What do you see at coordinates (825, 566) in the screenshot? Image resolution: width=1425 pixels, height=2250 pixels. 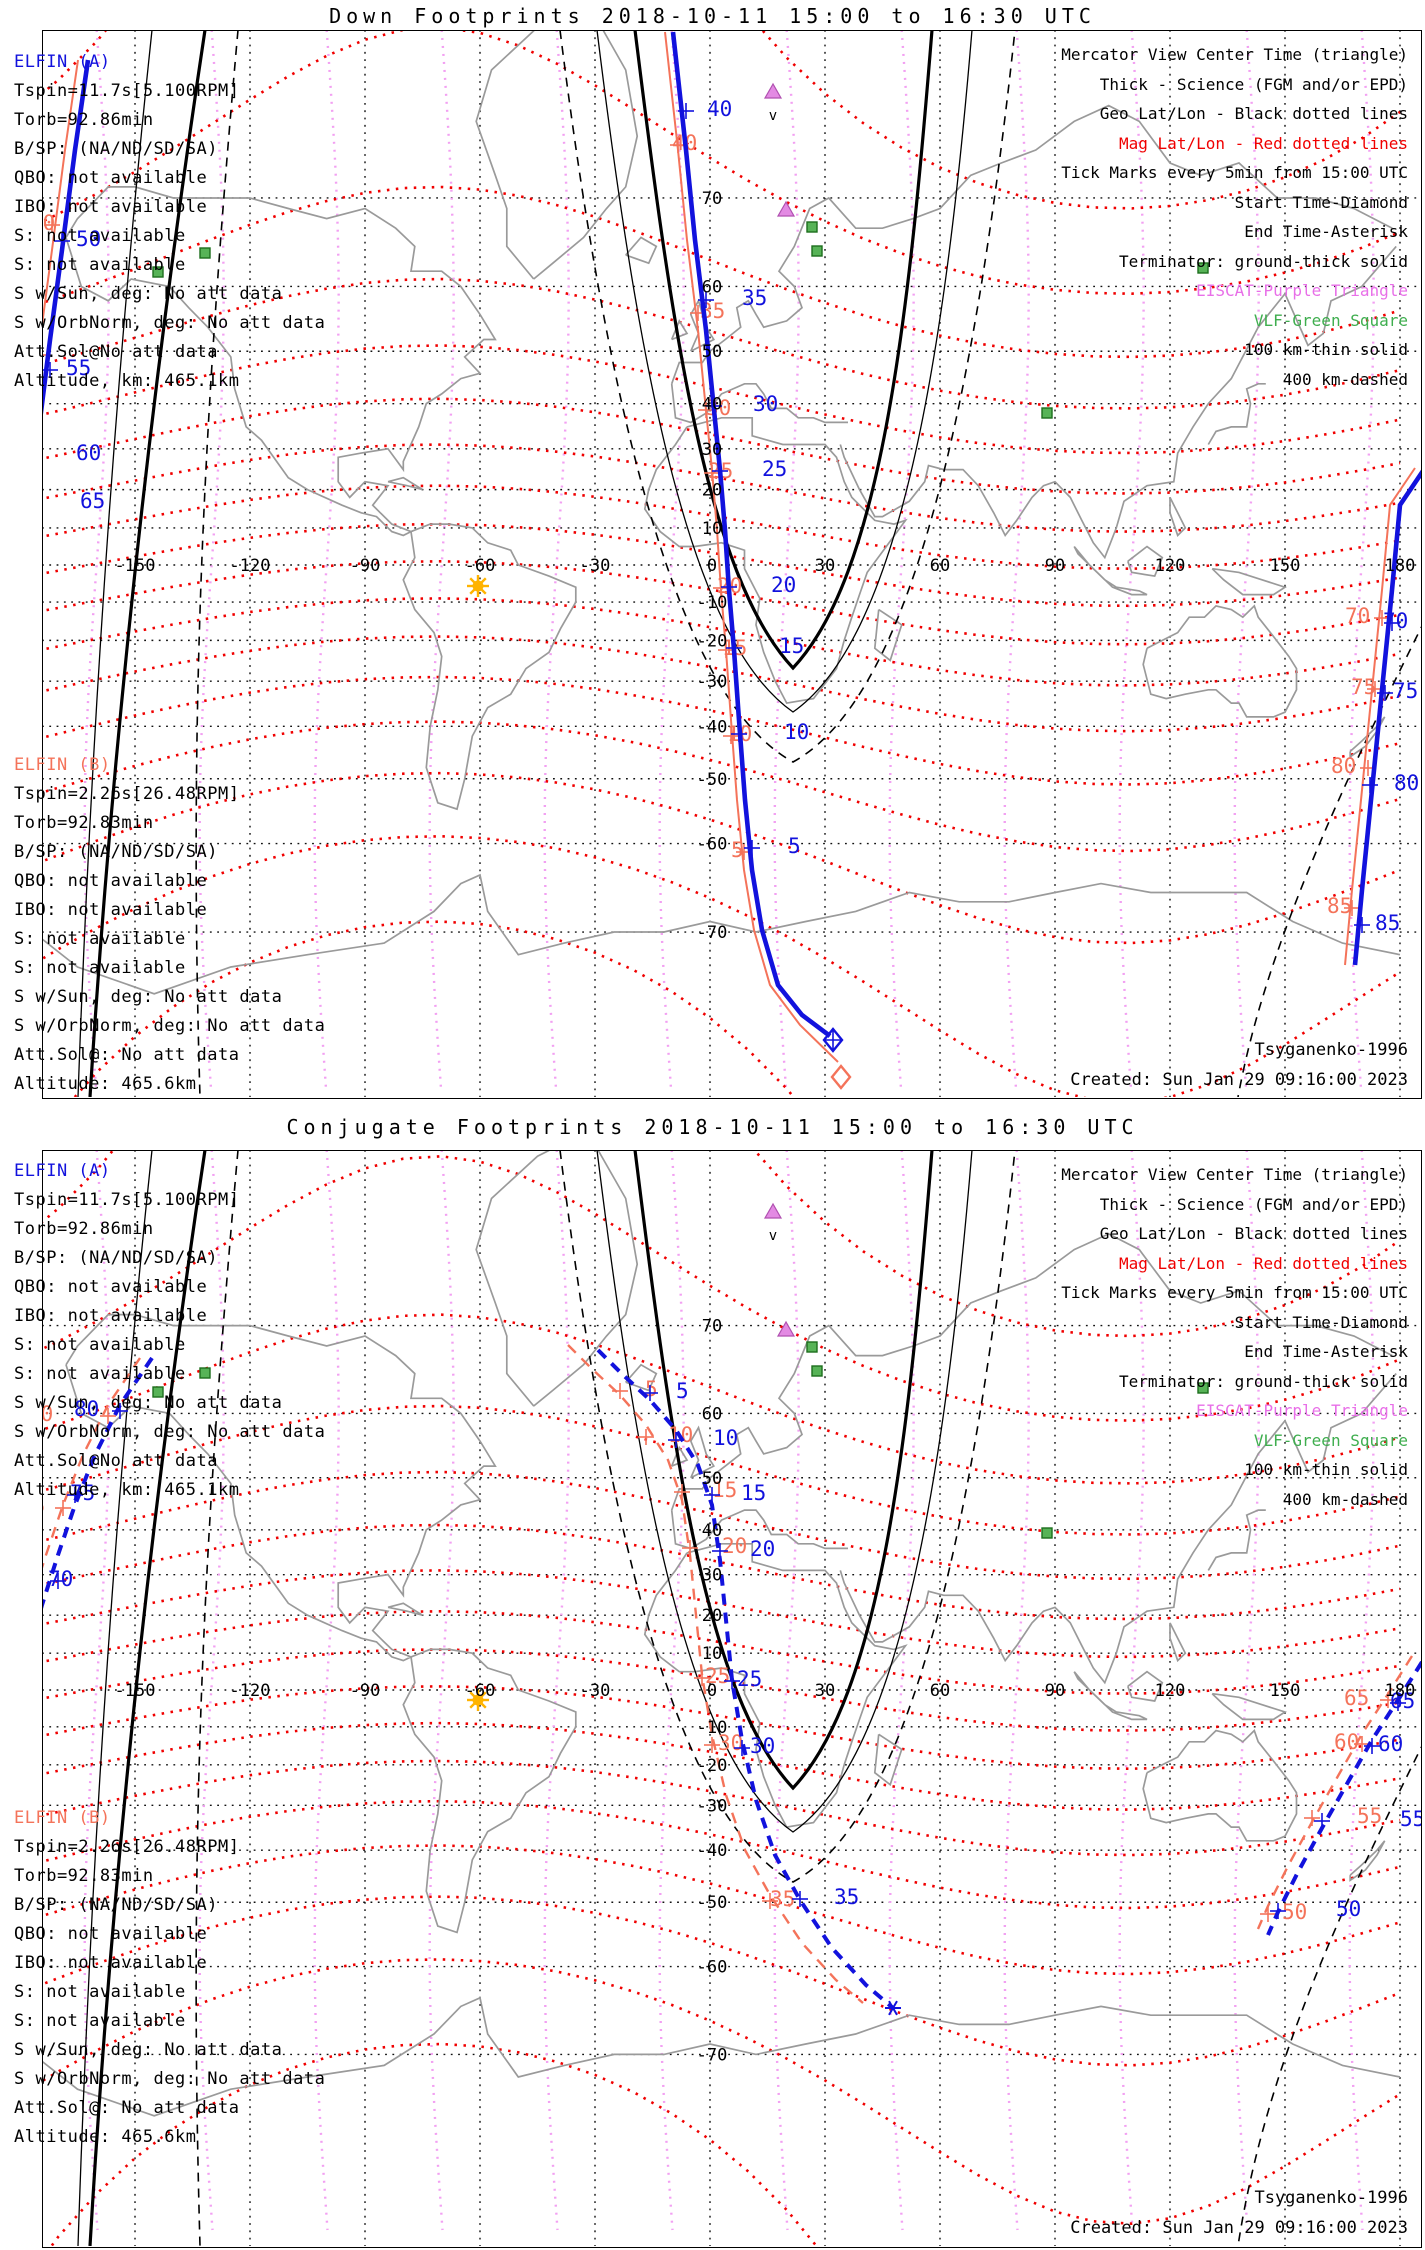 I see `longitude-label: 30` at bounding box center [825, 566].